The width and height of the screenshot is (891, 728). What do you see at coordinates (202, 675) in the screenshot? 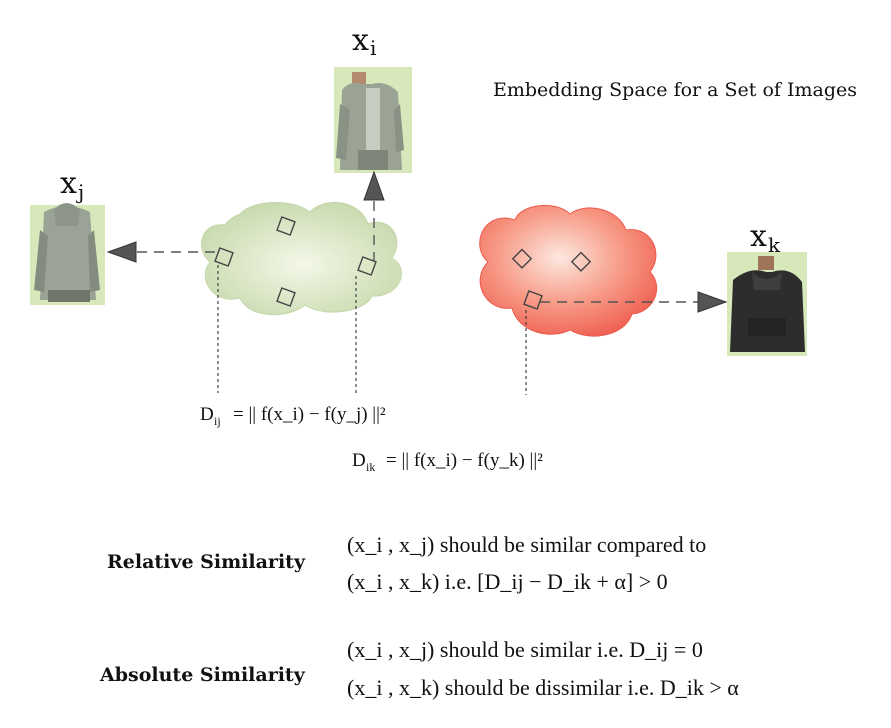
I see `absolute-similarity-title: Absolute Similarity` at bounding box center [202, 675].